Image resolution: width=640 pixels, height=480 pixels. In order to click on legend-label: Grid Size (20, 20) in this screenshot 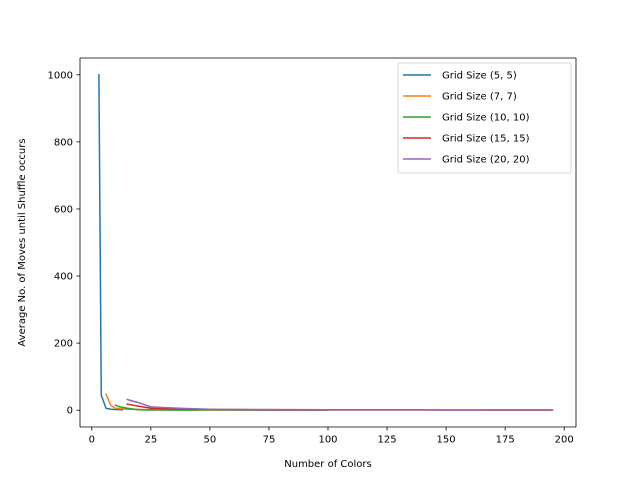, I will do `click(486, 160)`.